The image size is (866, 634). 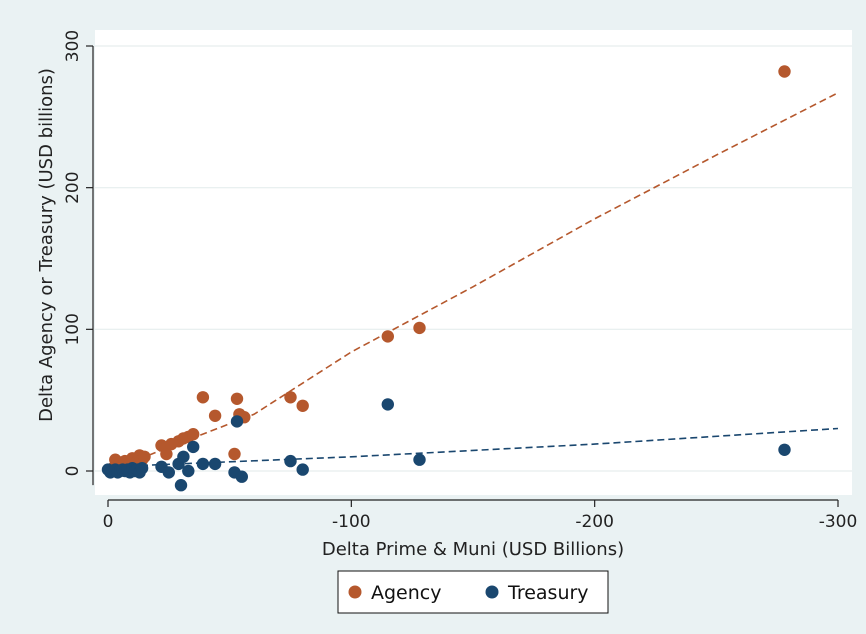 I want to click on x-tick-label: -200, so click(x=594, y=522).